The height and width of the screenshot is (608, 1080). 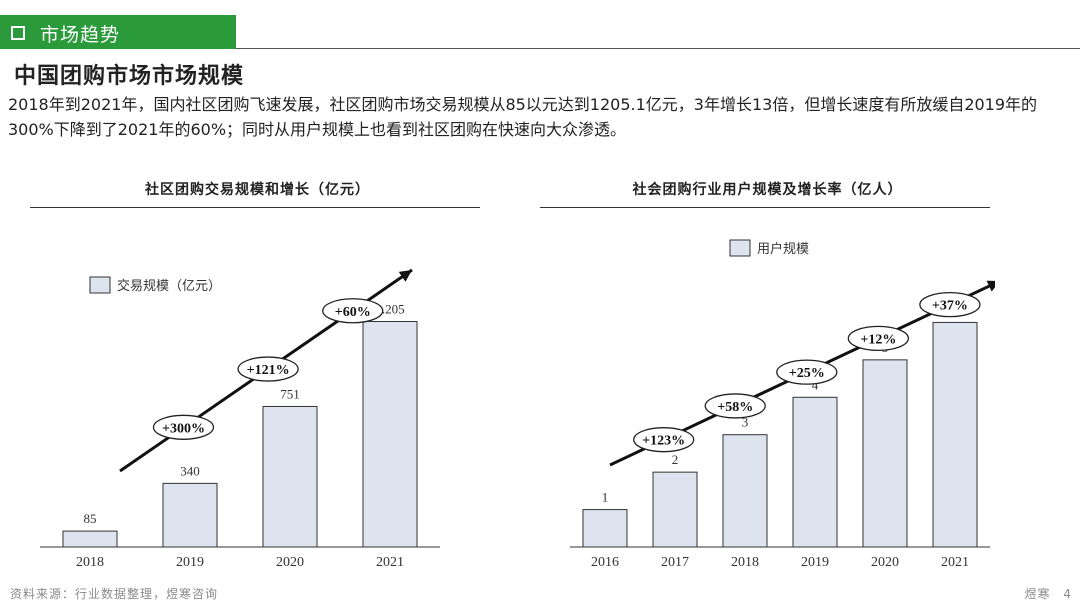 I want to click on bar-value-label: 751, so click(x=290, y=393).